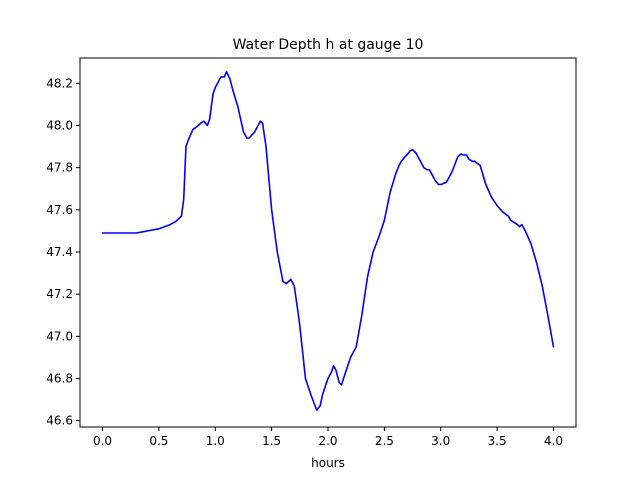 The width and height of the screenshot is (640, 480). What do you see at coordinates (553, 441) in the screenshot?
I see `x-tick-label: 4.0` at bounding box center [553, 441].